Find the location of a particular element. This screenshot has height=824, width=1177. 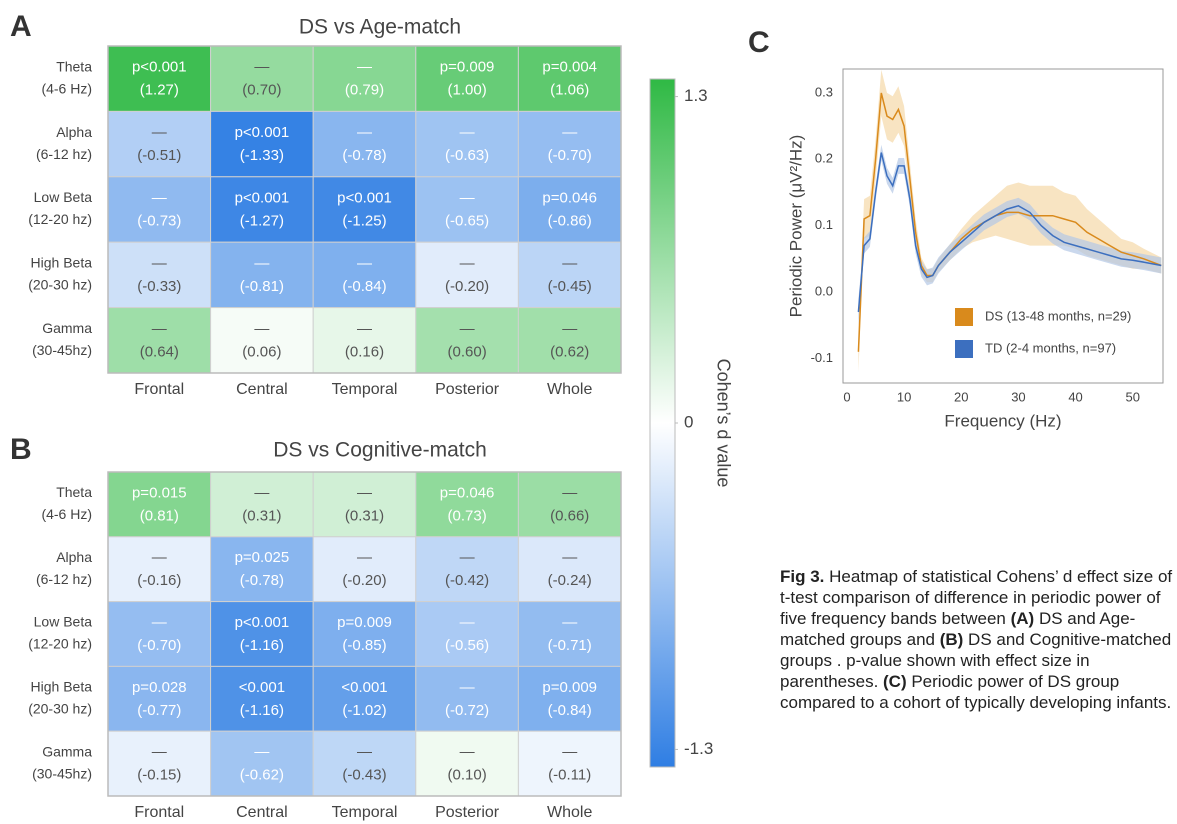

effect-size-label: (0.79) is located at coordinates (364, 90).